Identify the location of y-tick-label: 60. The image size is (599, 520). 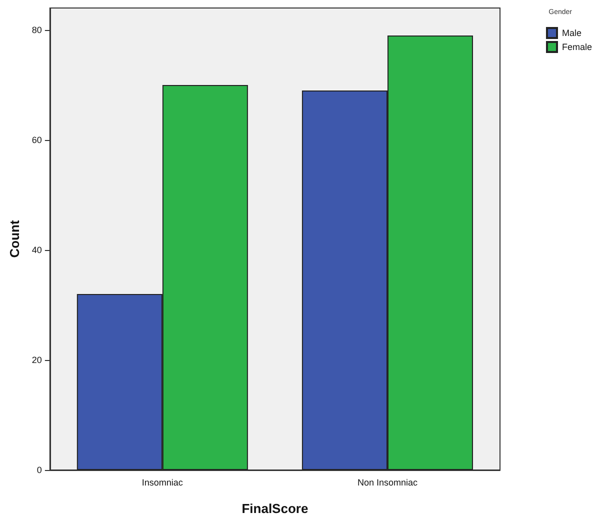
(37, 140).